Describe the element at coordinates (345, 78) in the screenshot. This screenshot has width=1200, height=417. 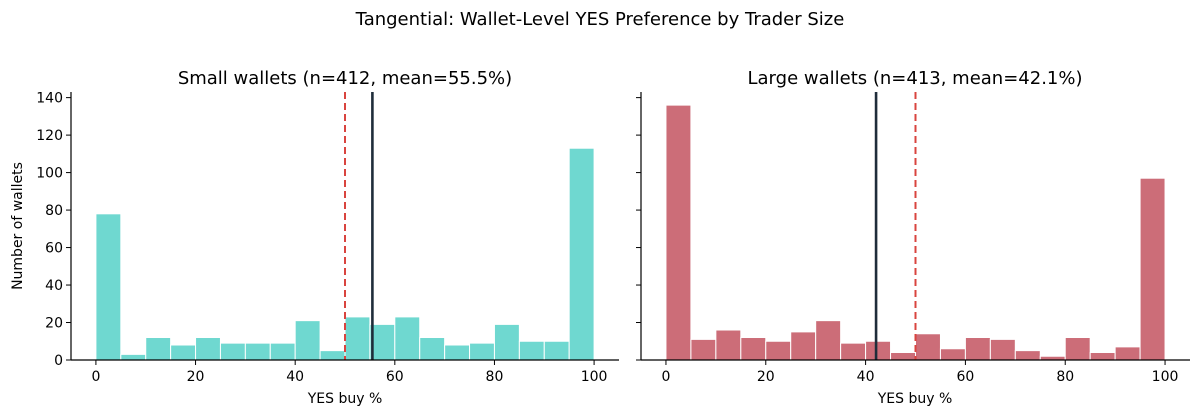
I see `panel-title-small: Small wallets (n=412, mean=55.5%)` at that location.